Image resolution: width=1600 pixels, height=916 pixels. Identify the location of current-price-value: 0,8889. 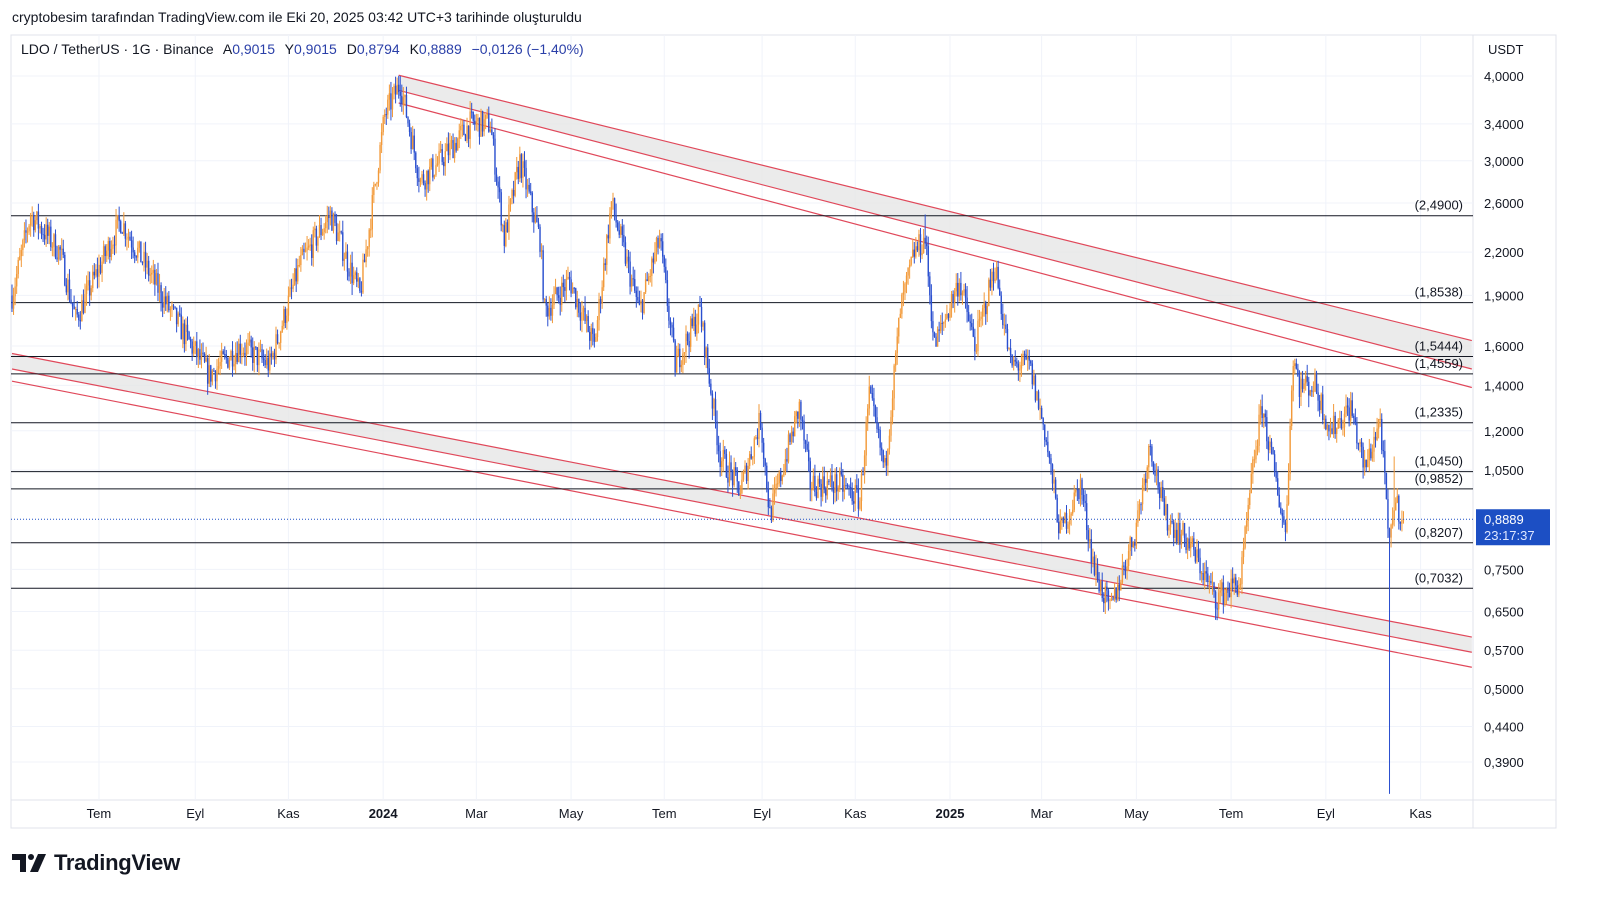
(1504, 519).